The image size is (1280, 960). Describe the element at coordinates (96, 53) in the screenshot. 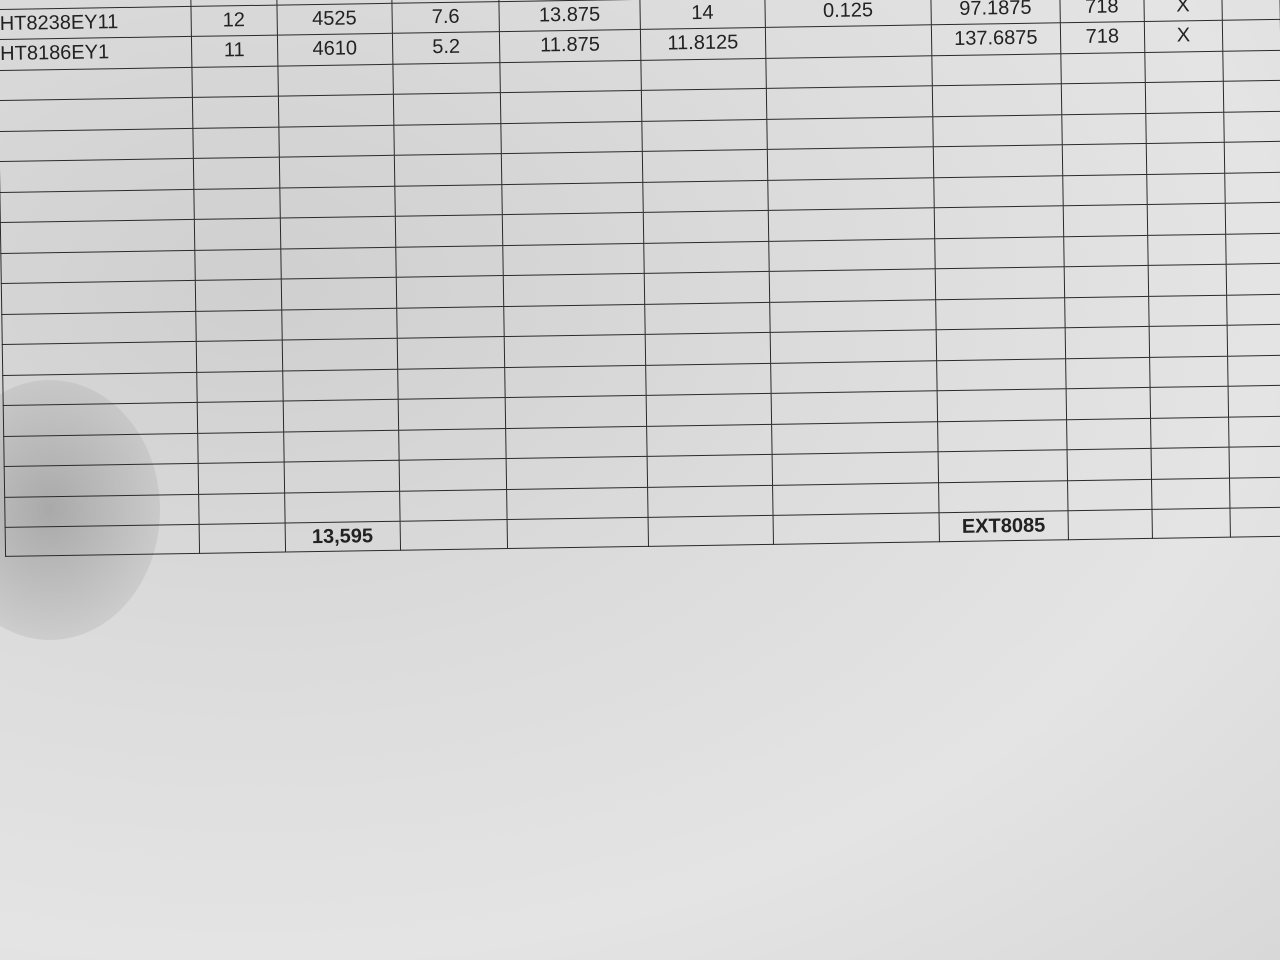

I see `cell: HT8186EY1` at that location.